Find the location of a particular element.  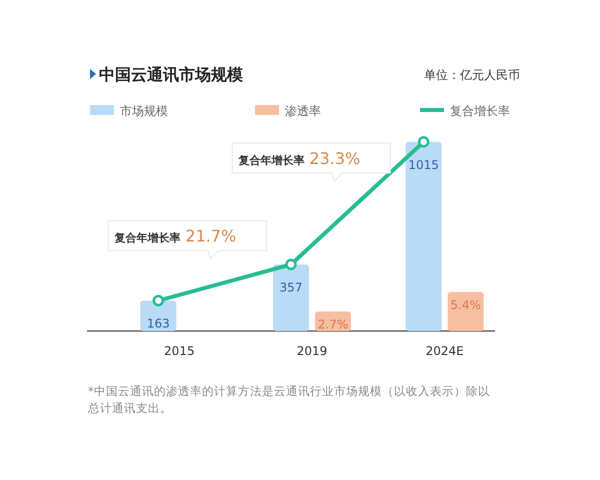

chart-title: 中国云通讯市场规模 is located at coordinates (171, 74).